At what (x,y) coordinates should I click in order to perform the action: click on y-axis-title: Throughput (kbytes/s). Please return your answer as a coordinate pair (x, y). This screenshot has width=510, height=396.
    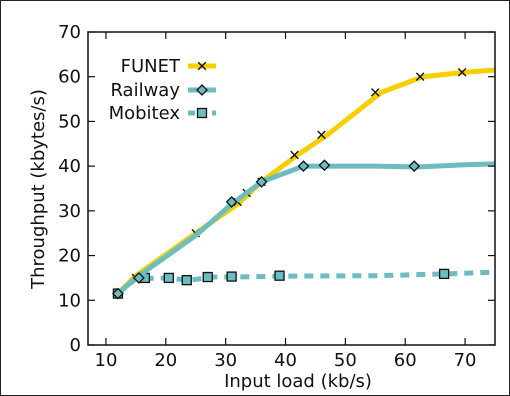
    Looking at the image, I should click on (38, 189).